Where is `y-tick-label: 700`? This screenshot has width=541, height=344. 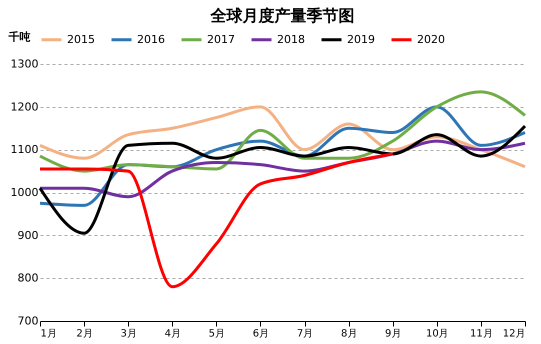 y-tick-label: 700 is located at coordinates (28, 321).